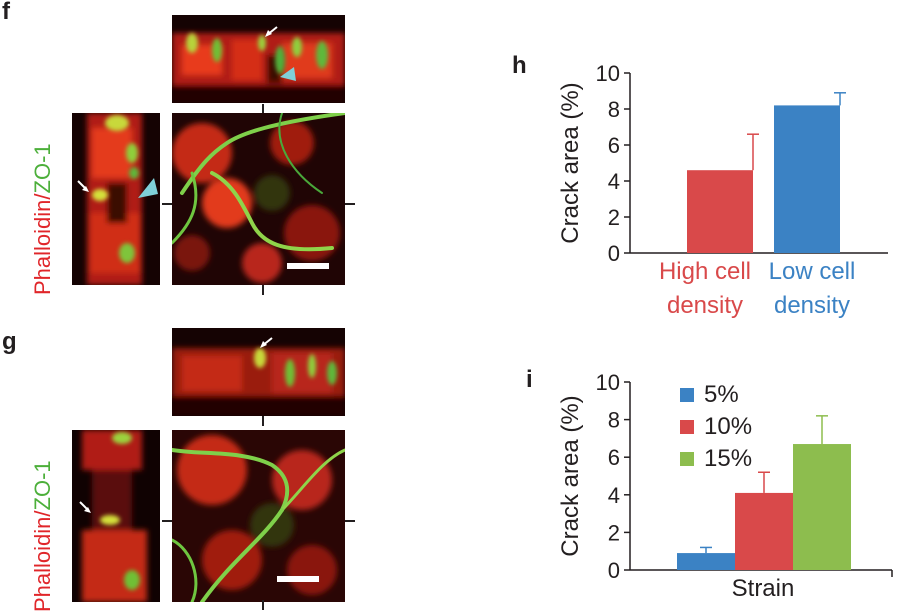 This screenshot has height=615, width=902. Describe the element at coordinates (812, 271) in the screenshot. I see `x-category-label: Low cell` at that location.